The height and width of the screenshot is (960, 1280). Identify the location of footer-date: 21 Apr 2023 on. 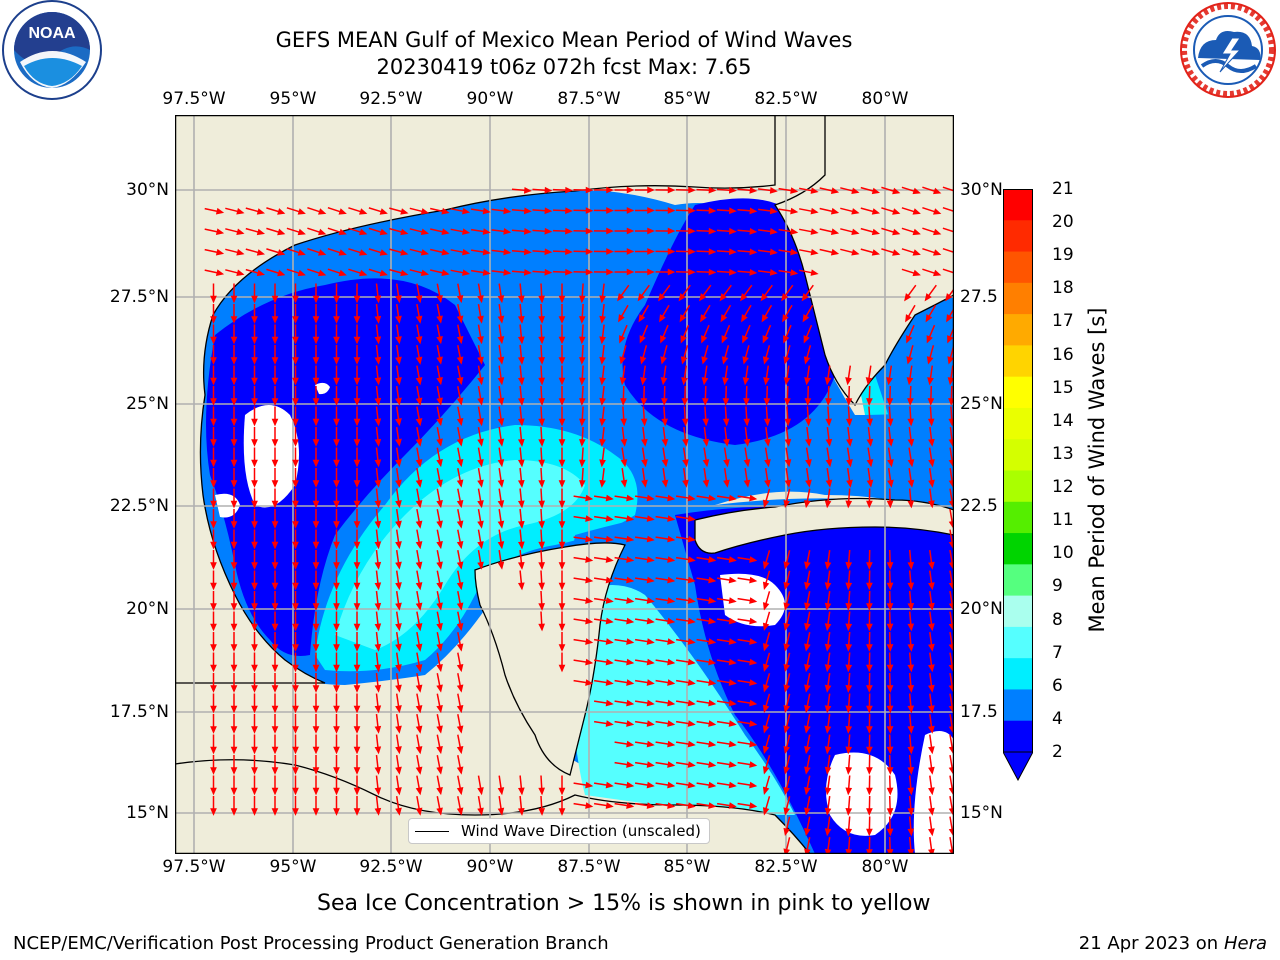
(1151, 943).